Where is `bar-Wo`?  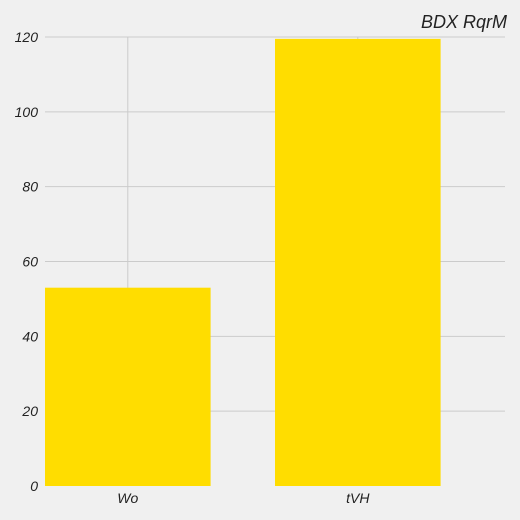 bar-Wo is located at coordinates (128, 386).